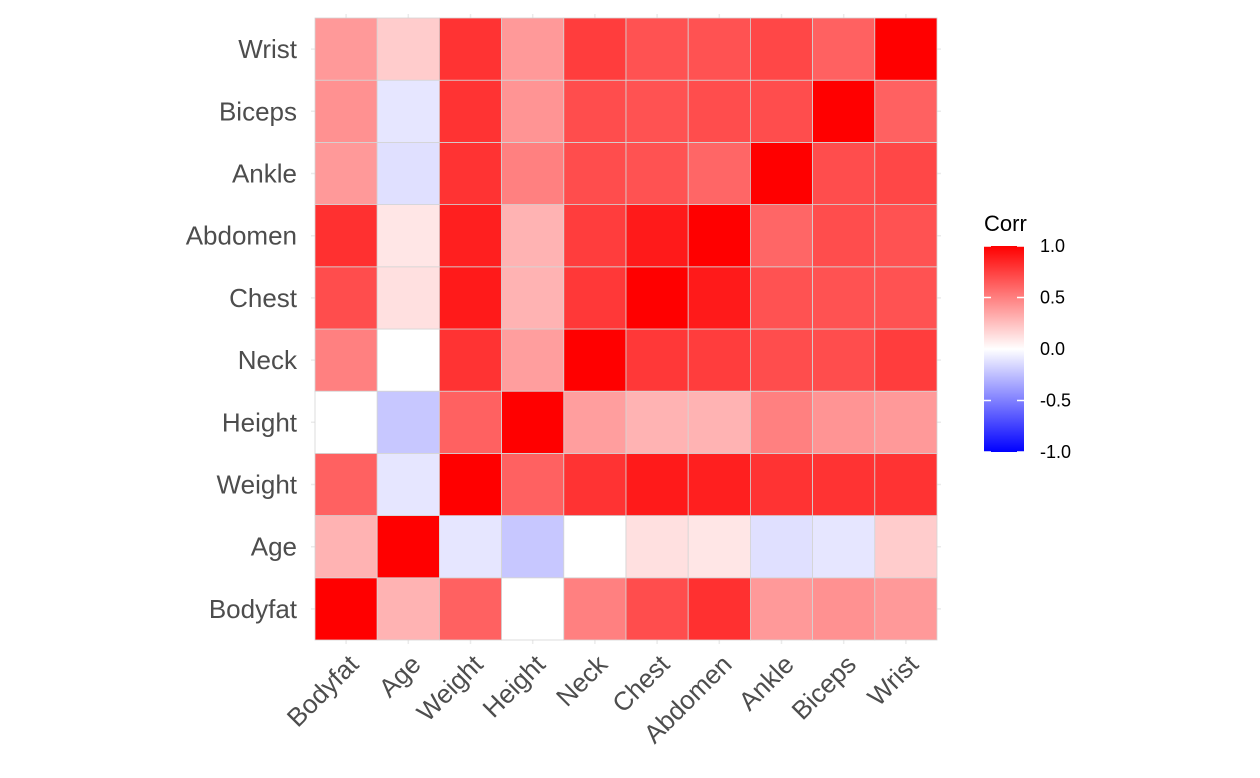 The height and width of the screenshot is (778, 1260). What do you see at coordinates (719, 49) in the screenshot?
I see `cell-wrist-abdomen` at bounding box center [719, 49].